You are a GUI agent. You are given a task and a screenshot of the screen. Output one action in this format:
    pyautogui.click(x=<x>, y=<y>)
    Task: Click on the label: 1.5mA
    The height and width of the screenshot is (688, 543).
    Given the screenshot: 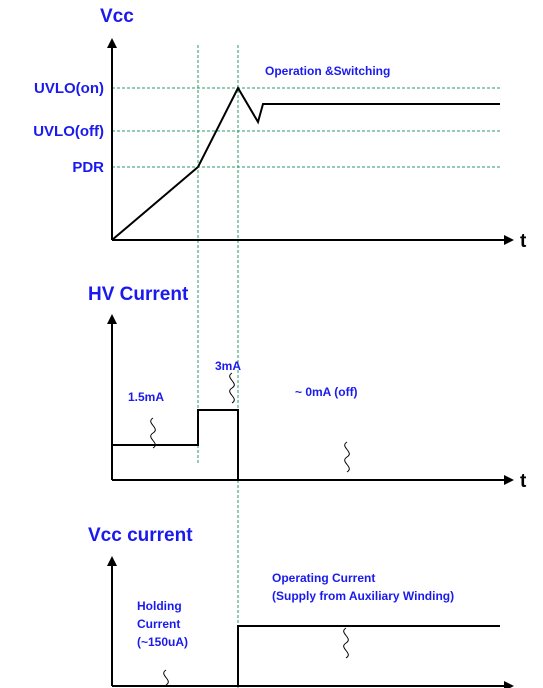 What is the action you would take?
    pyautogui.click(x=146, y=397)
    